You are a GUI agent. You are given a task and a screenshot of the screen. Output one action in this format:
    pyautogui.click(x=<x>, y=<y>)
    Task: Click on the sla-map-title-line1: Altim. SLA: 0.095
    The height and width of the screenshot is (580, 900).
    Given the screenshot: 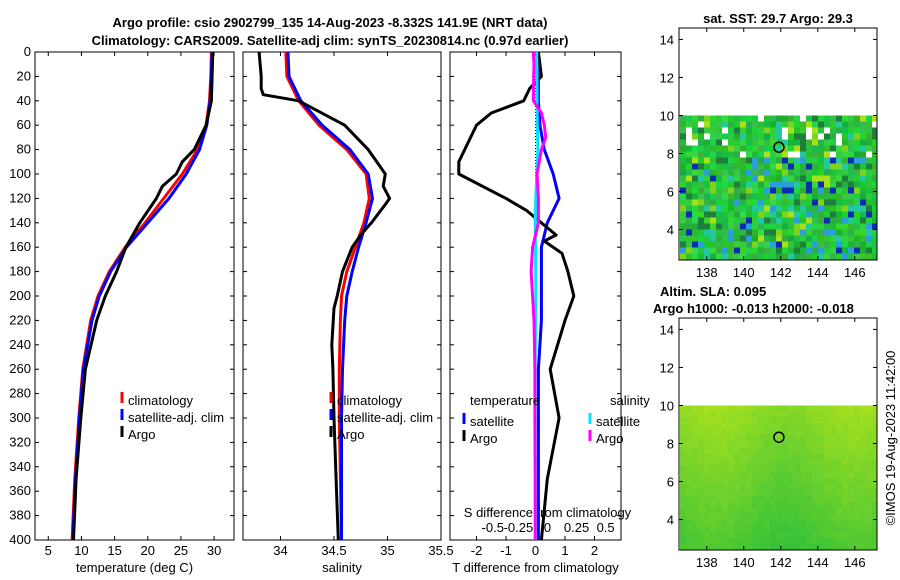 What is the action you would take?
    pyautogui.click(x=713, y=291)
    